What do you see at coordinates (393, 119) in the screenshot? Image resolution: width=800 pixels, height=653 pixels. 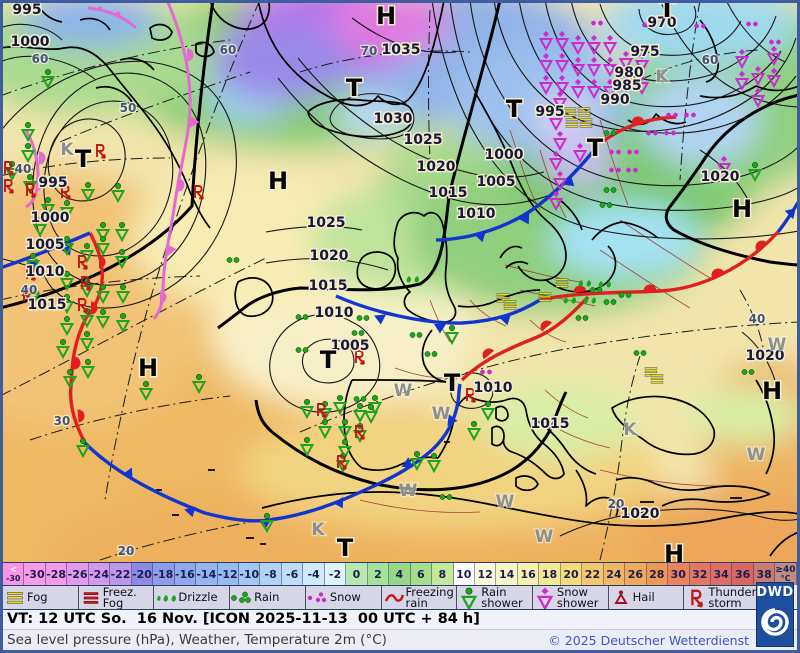 I see `pressure-label: 1030` at bounding box center [393, 119].